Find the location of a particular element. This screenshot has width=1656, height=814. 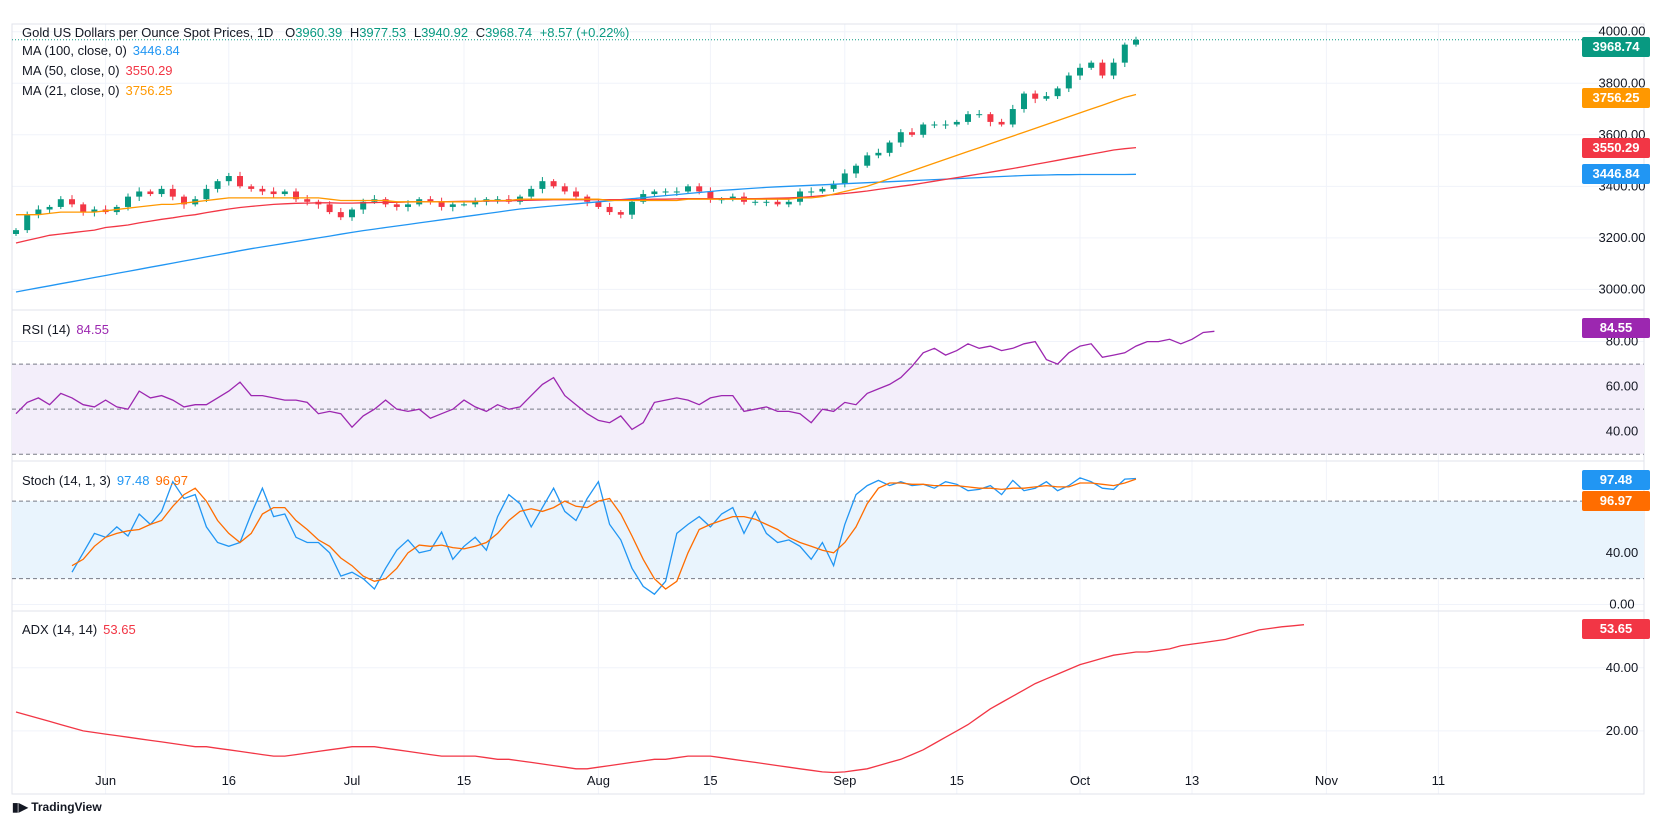

adx-line is located at coordinates (660, 699).